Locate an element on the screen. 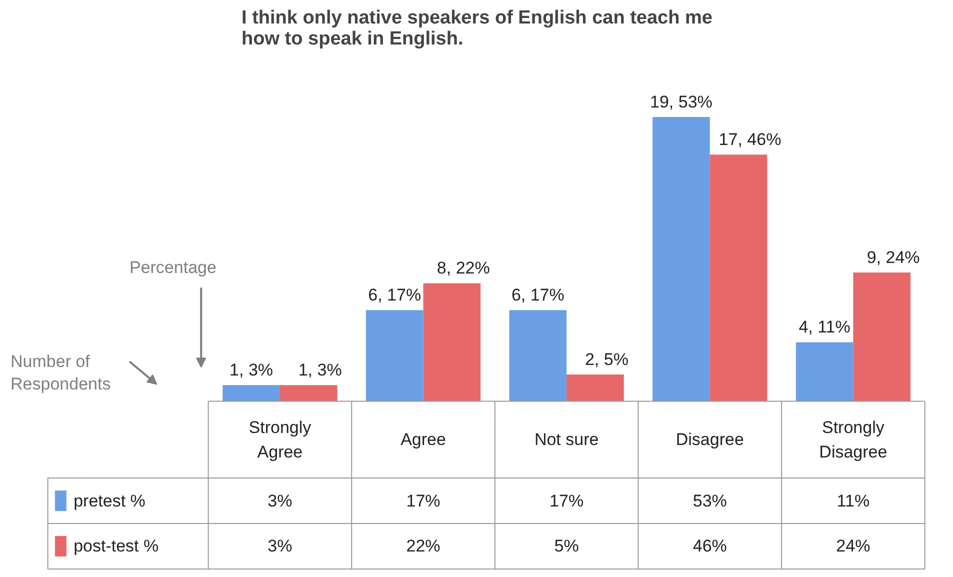  x-tick-label: Not sure is located at coordinates (566, 440).